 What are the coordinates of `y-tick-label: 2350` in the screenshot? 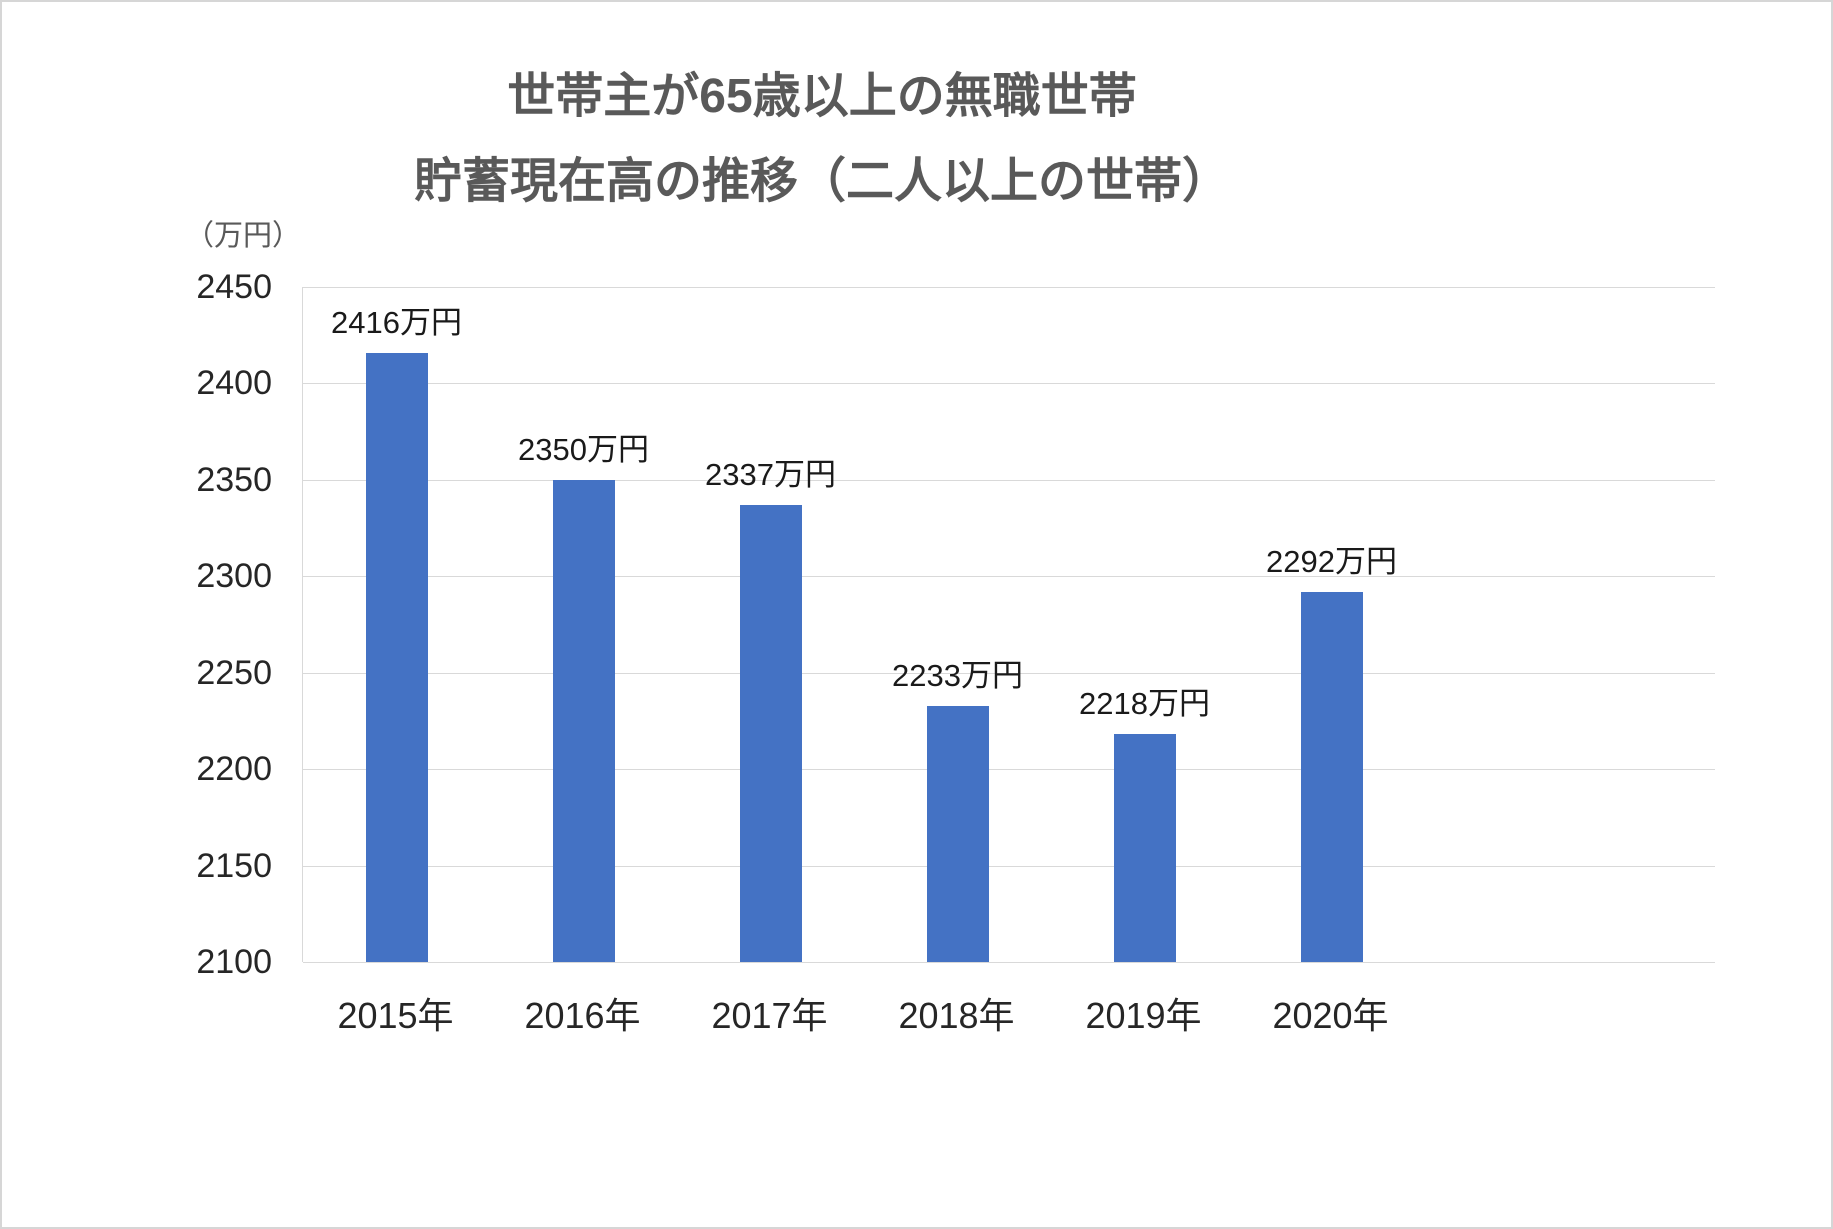 It's located at (234, 479).